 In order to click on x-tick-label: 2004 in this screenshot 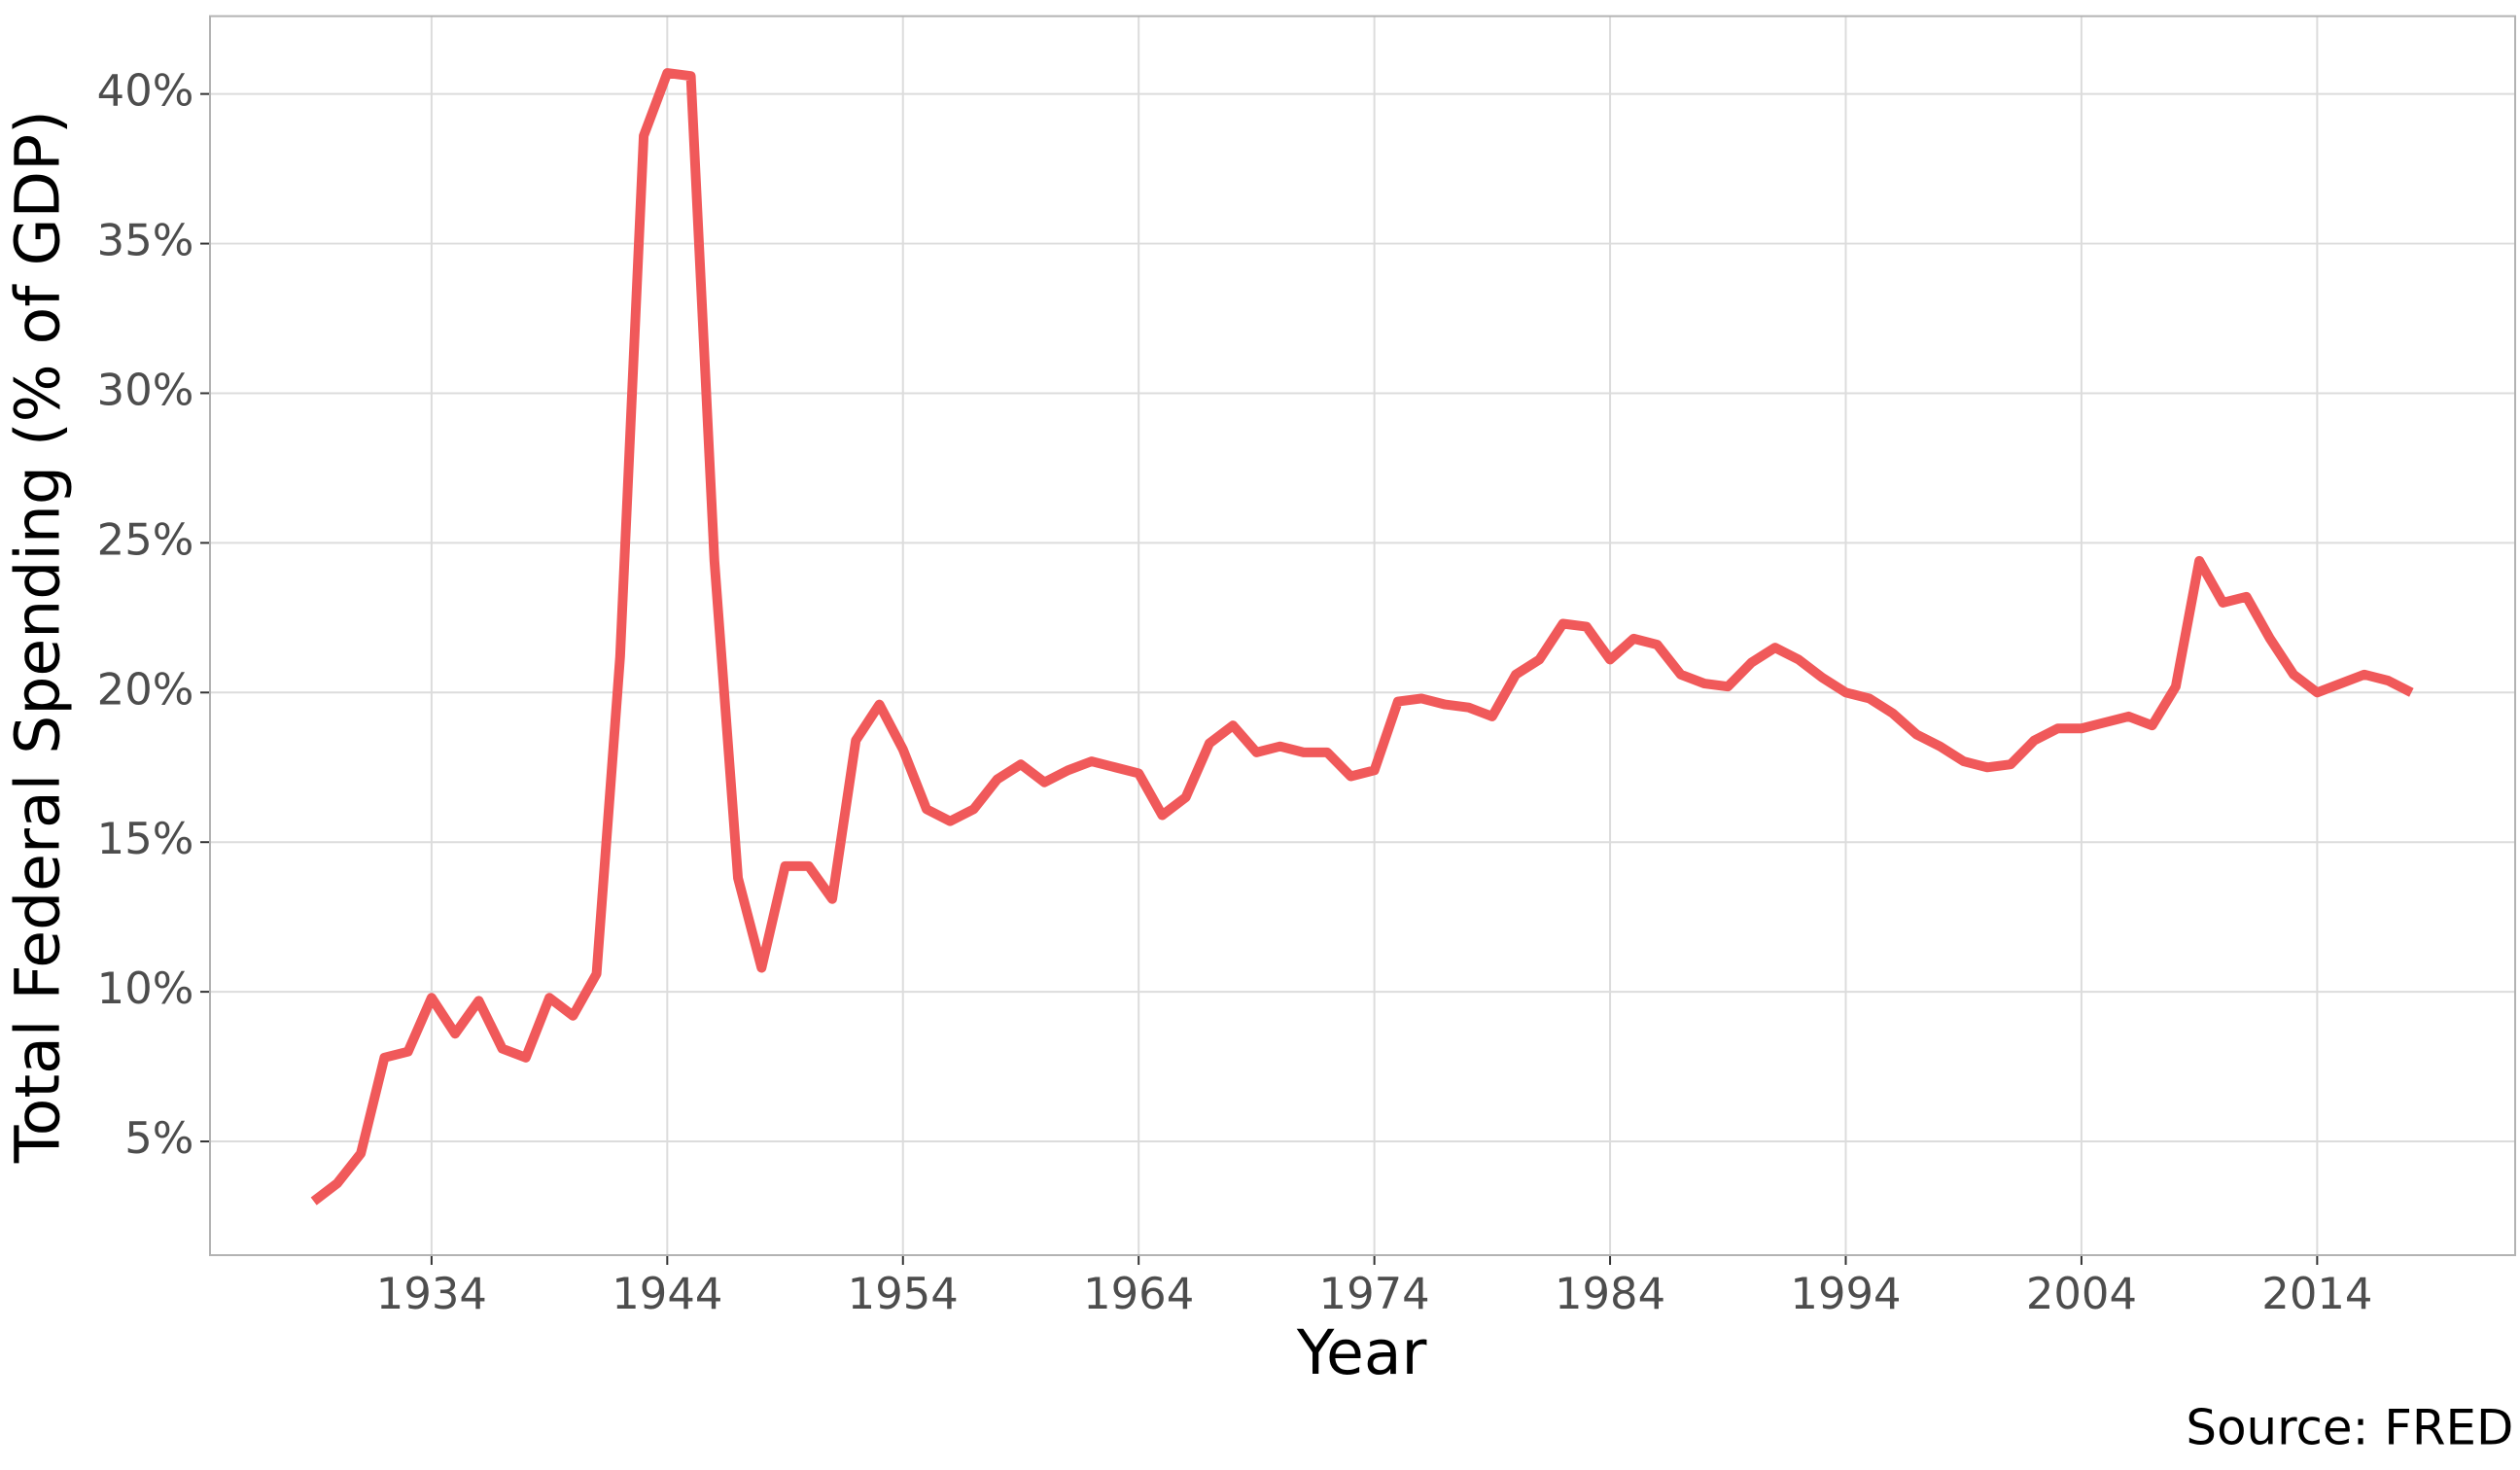, I will do `click(2081, 1293)`.